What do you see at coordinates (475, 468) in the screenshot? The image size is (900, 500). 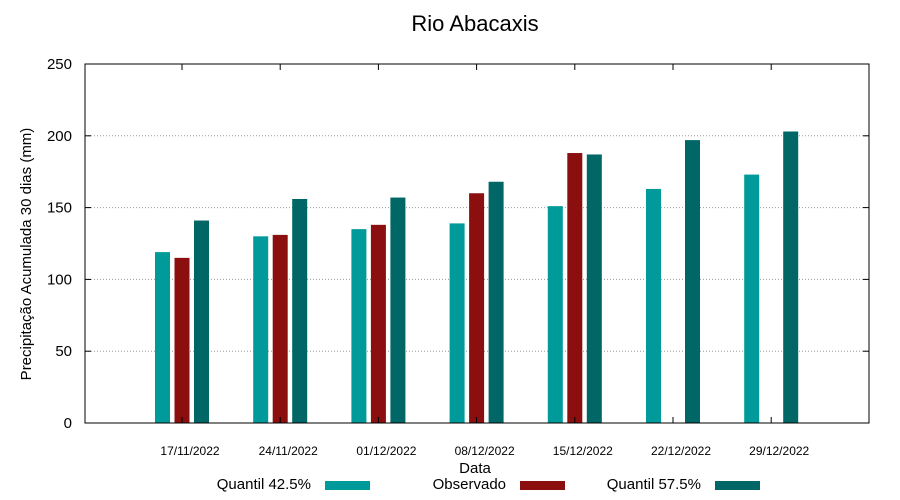 I see `x-axis-label: Data` at bounding box center [475, 468].